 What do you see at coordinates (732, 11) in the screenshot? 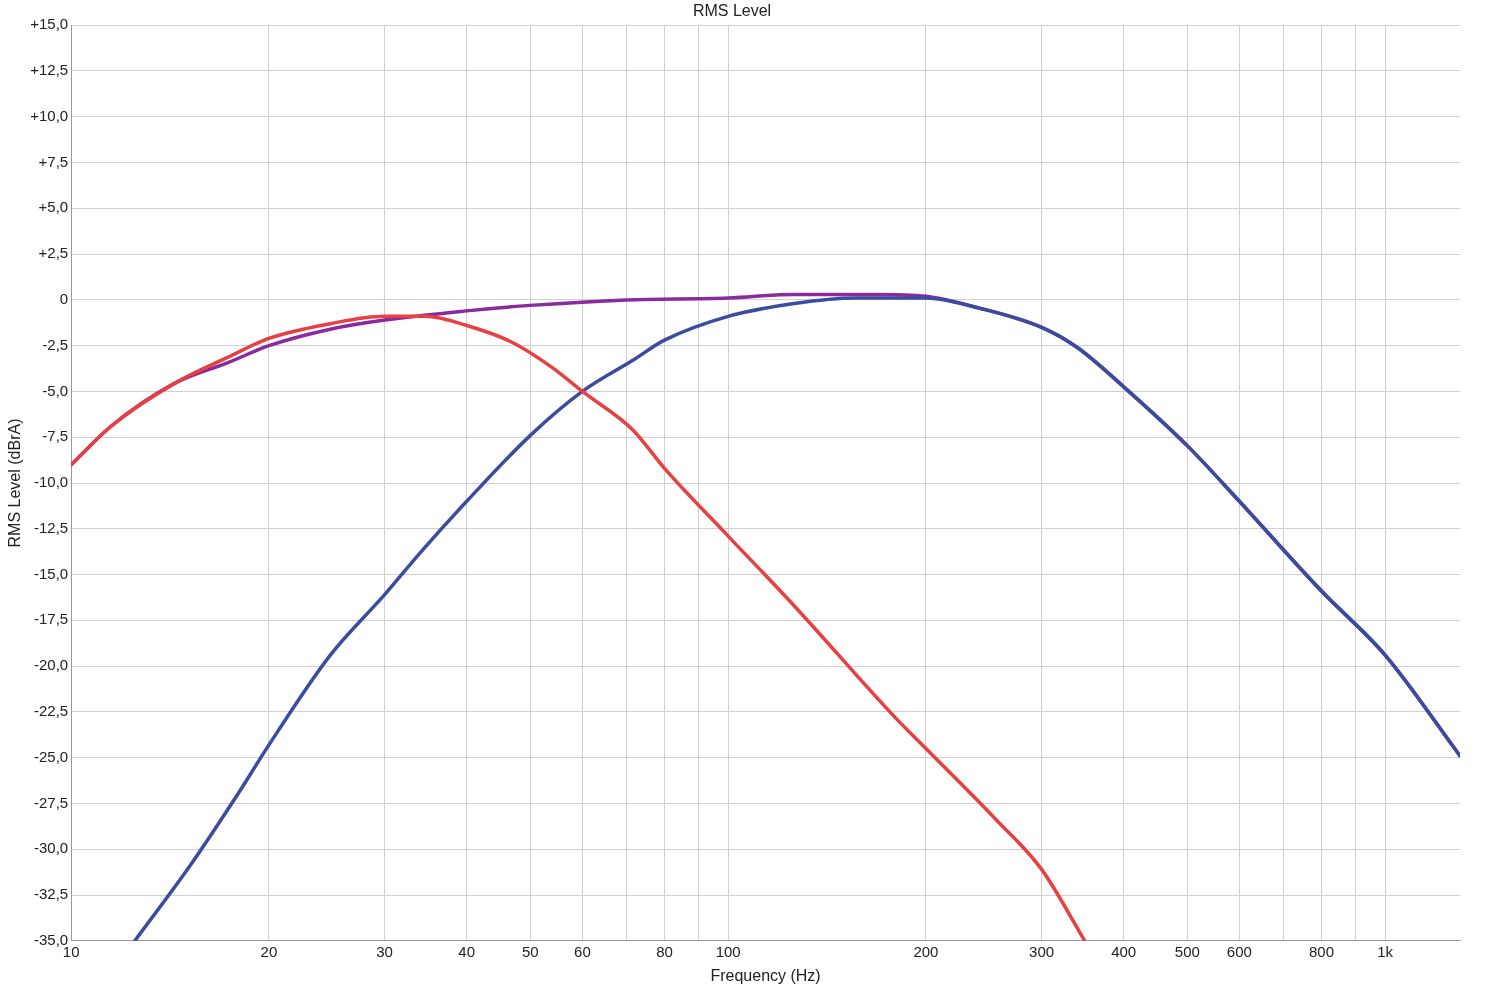
I see `chart-title: RMS Level` at bounding box center [732, 11].